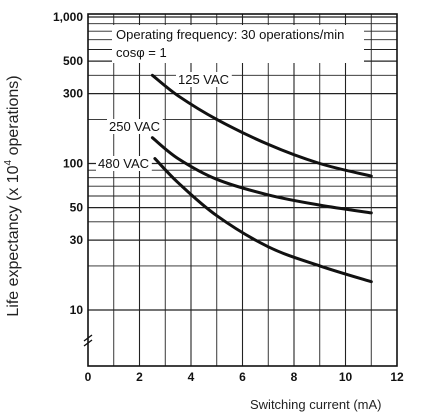 Image resolution: width=424 pixels, height=414 pixels. What do you see at coordinates (88, 377) in the screenshot?
I see `x-tick-label: 0` at bounding box center [88, 377].